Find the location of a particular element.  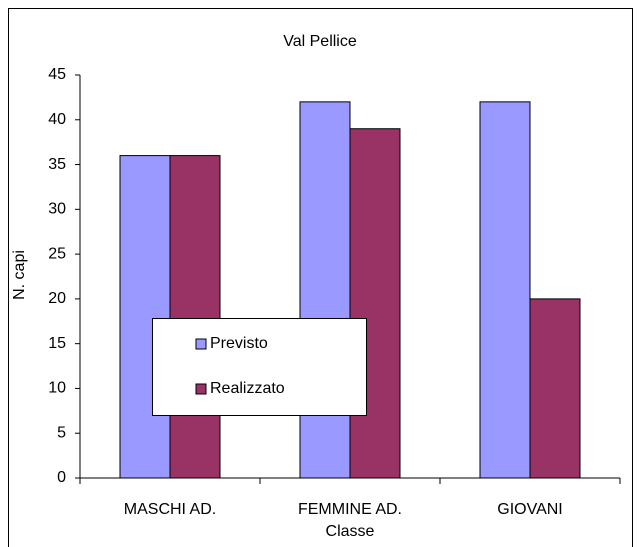

y-tick-label: 10 is located at coordinates (57, 388).